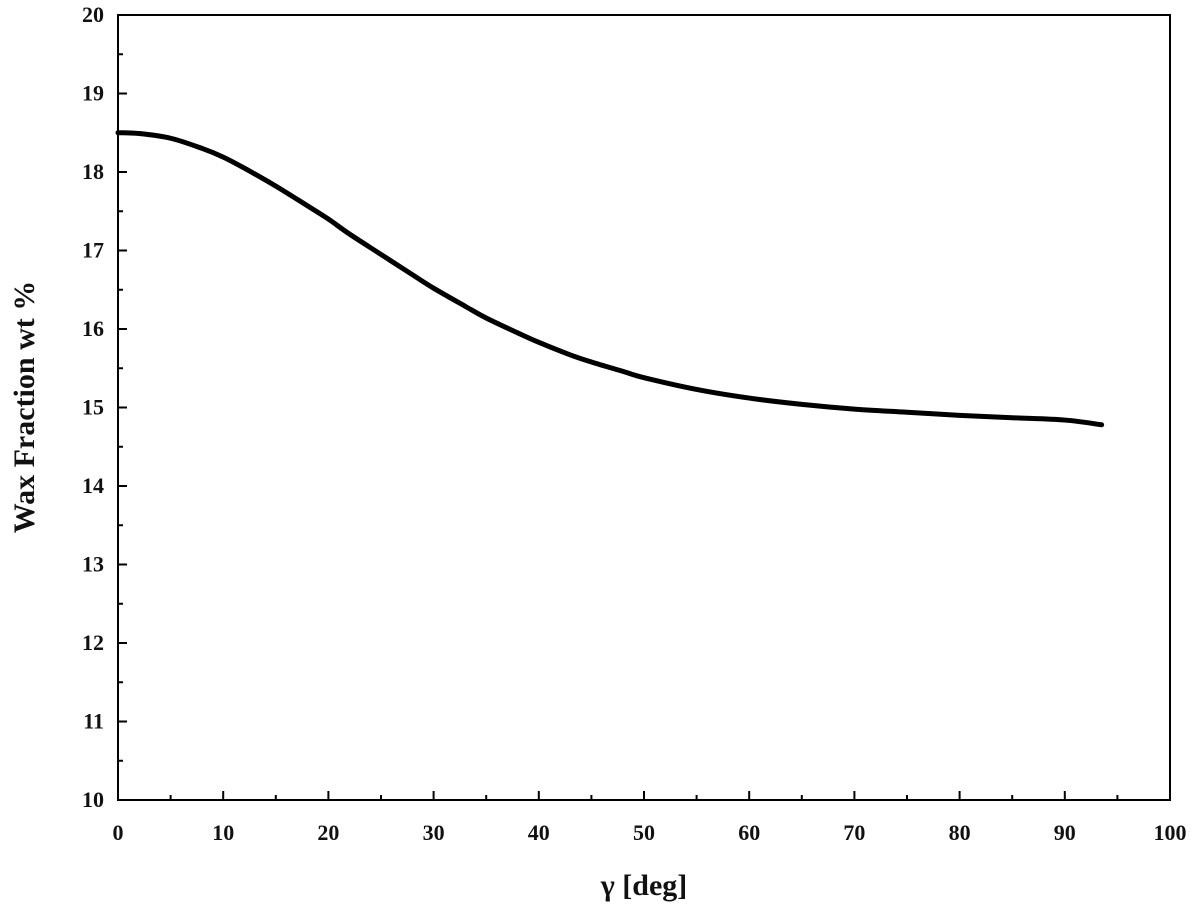 The image size is (1200, 907). Describe the element at coordinates (93, 564) in the screenshot. I see `y-tick-label: 13` at that location.